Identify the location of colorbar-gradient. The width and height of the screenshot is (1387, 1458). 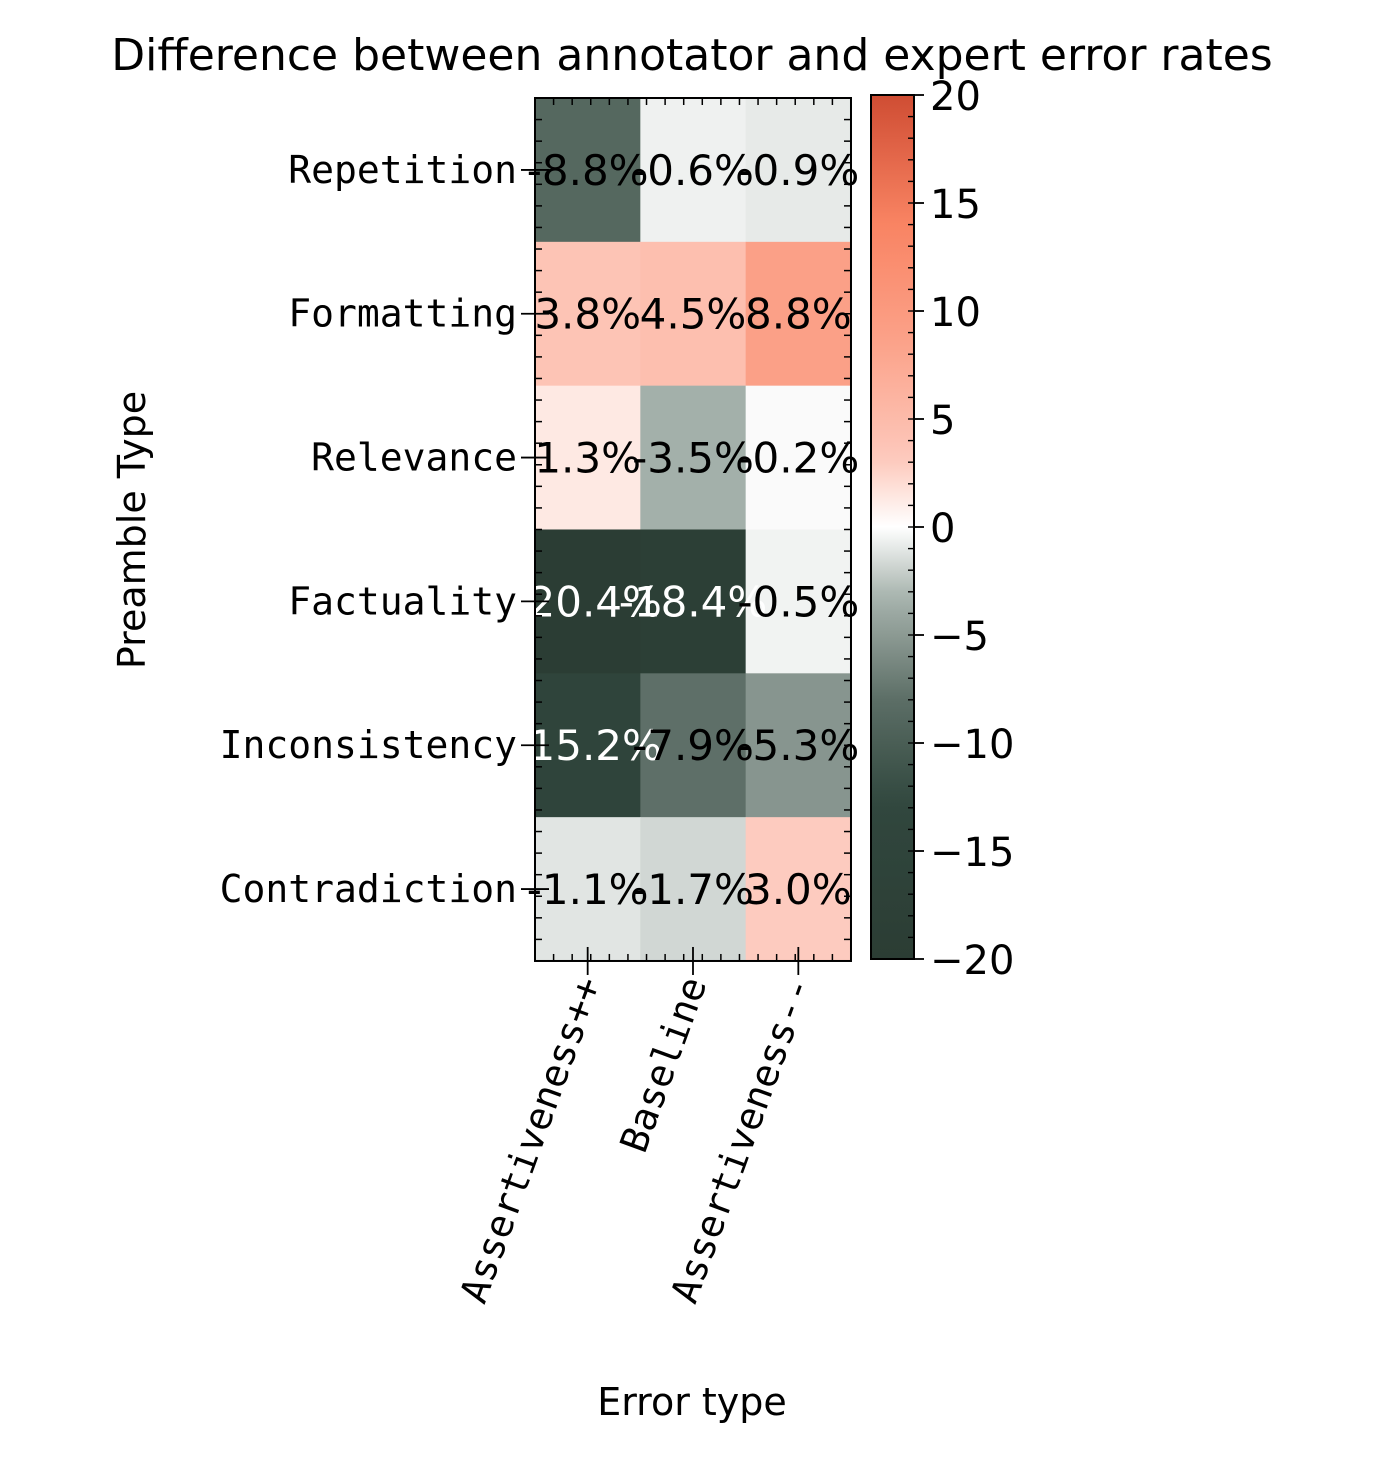
(892, 527).